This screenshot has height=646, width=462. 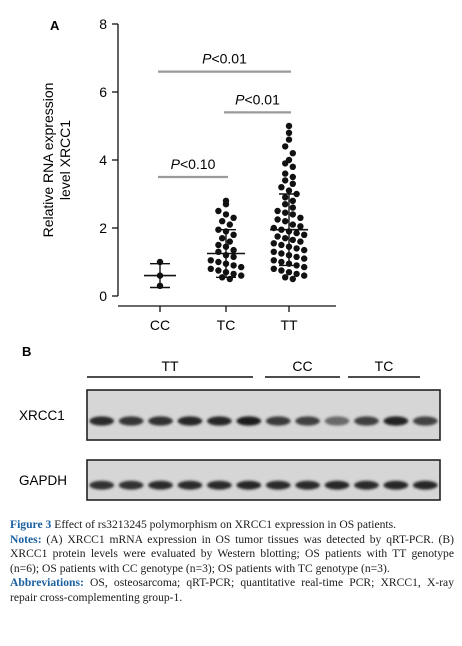 I want to click on y-tick-label: 8, so click(x=103, y=24).